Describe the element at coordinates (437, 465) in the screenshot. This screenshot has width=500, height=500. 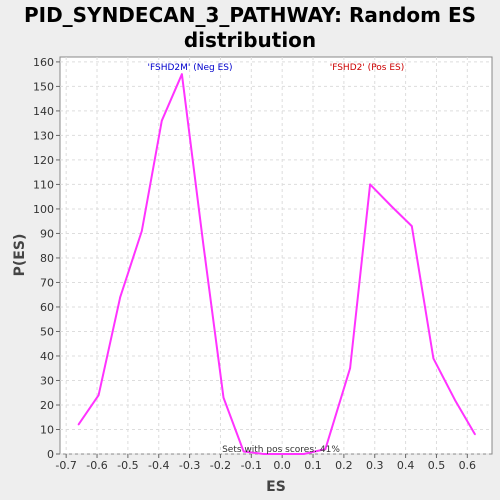
I see `x-tick-label: 0.5` at that location.